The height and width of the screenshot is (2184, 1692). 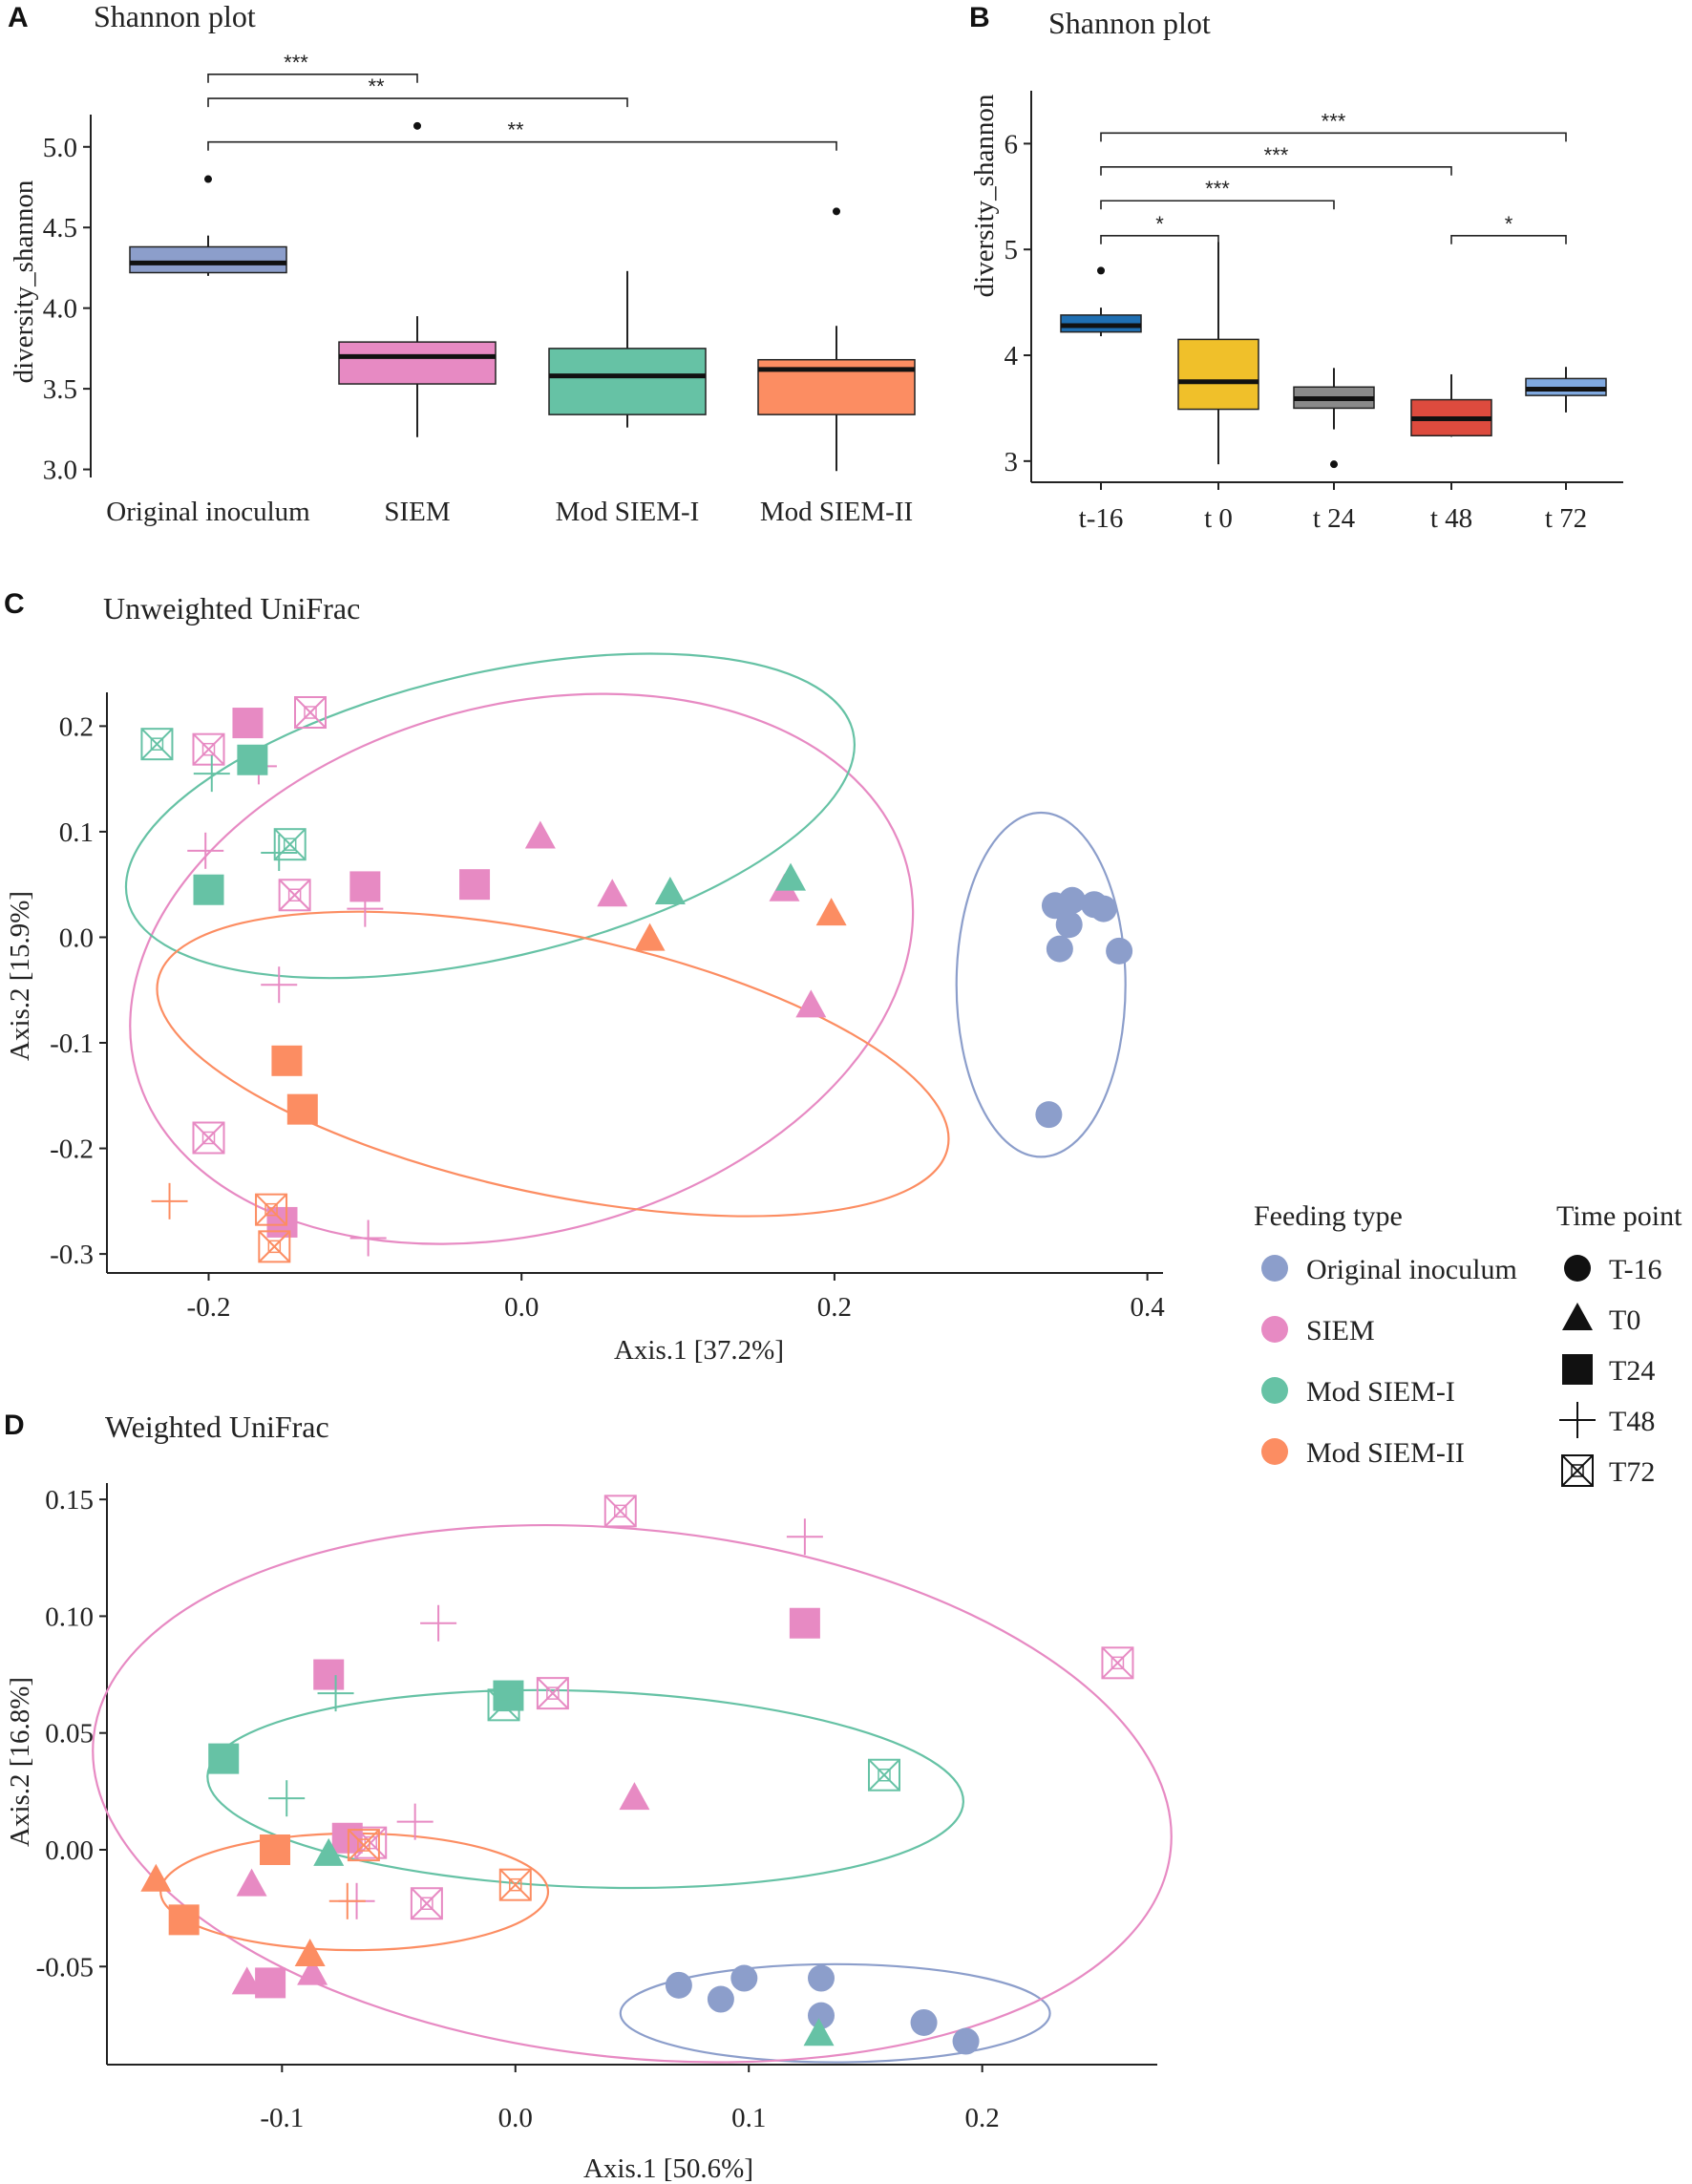 I want to click on point-mod-siem-i-t72-box, so click(x=884, y=1775).